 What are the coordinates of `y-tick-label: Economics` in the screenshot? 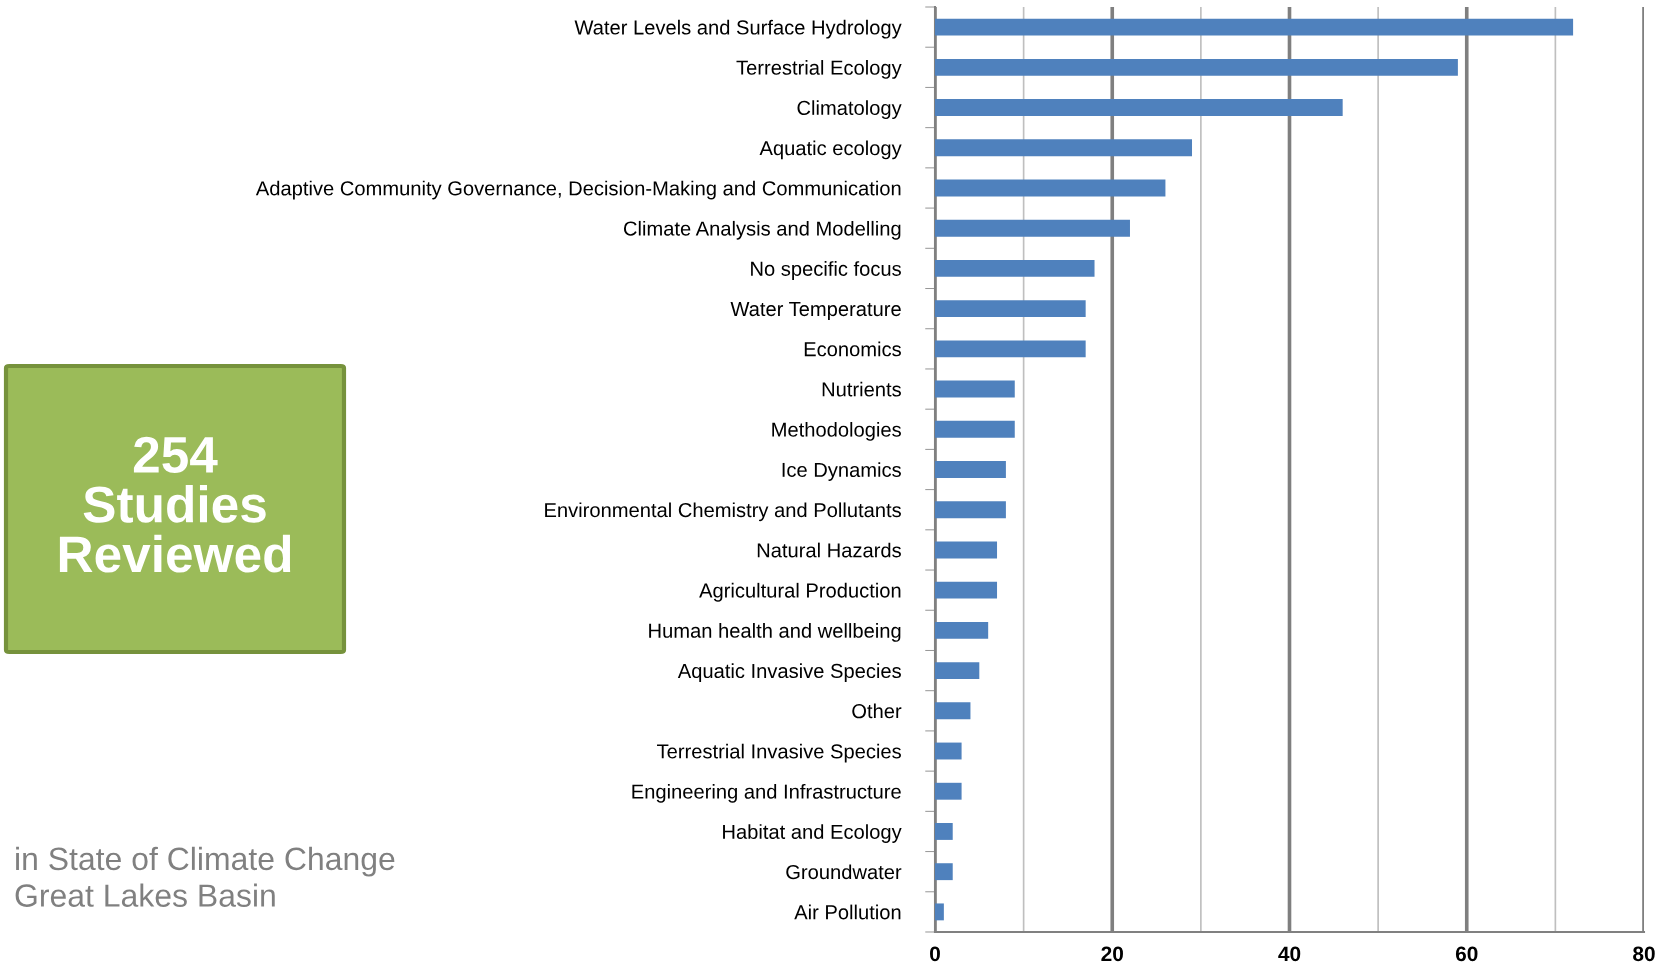 It's located at (852, 349).